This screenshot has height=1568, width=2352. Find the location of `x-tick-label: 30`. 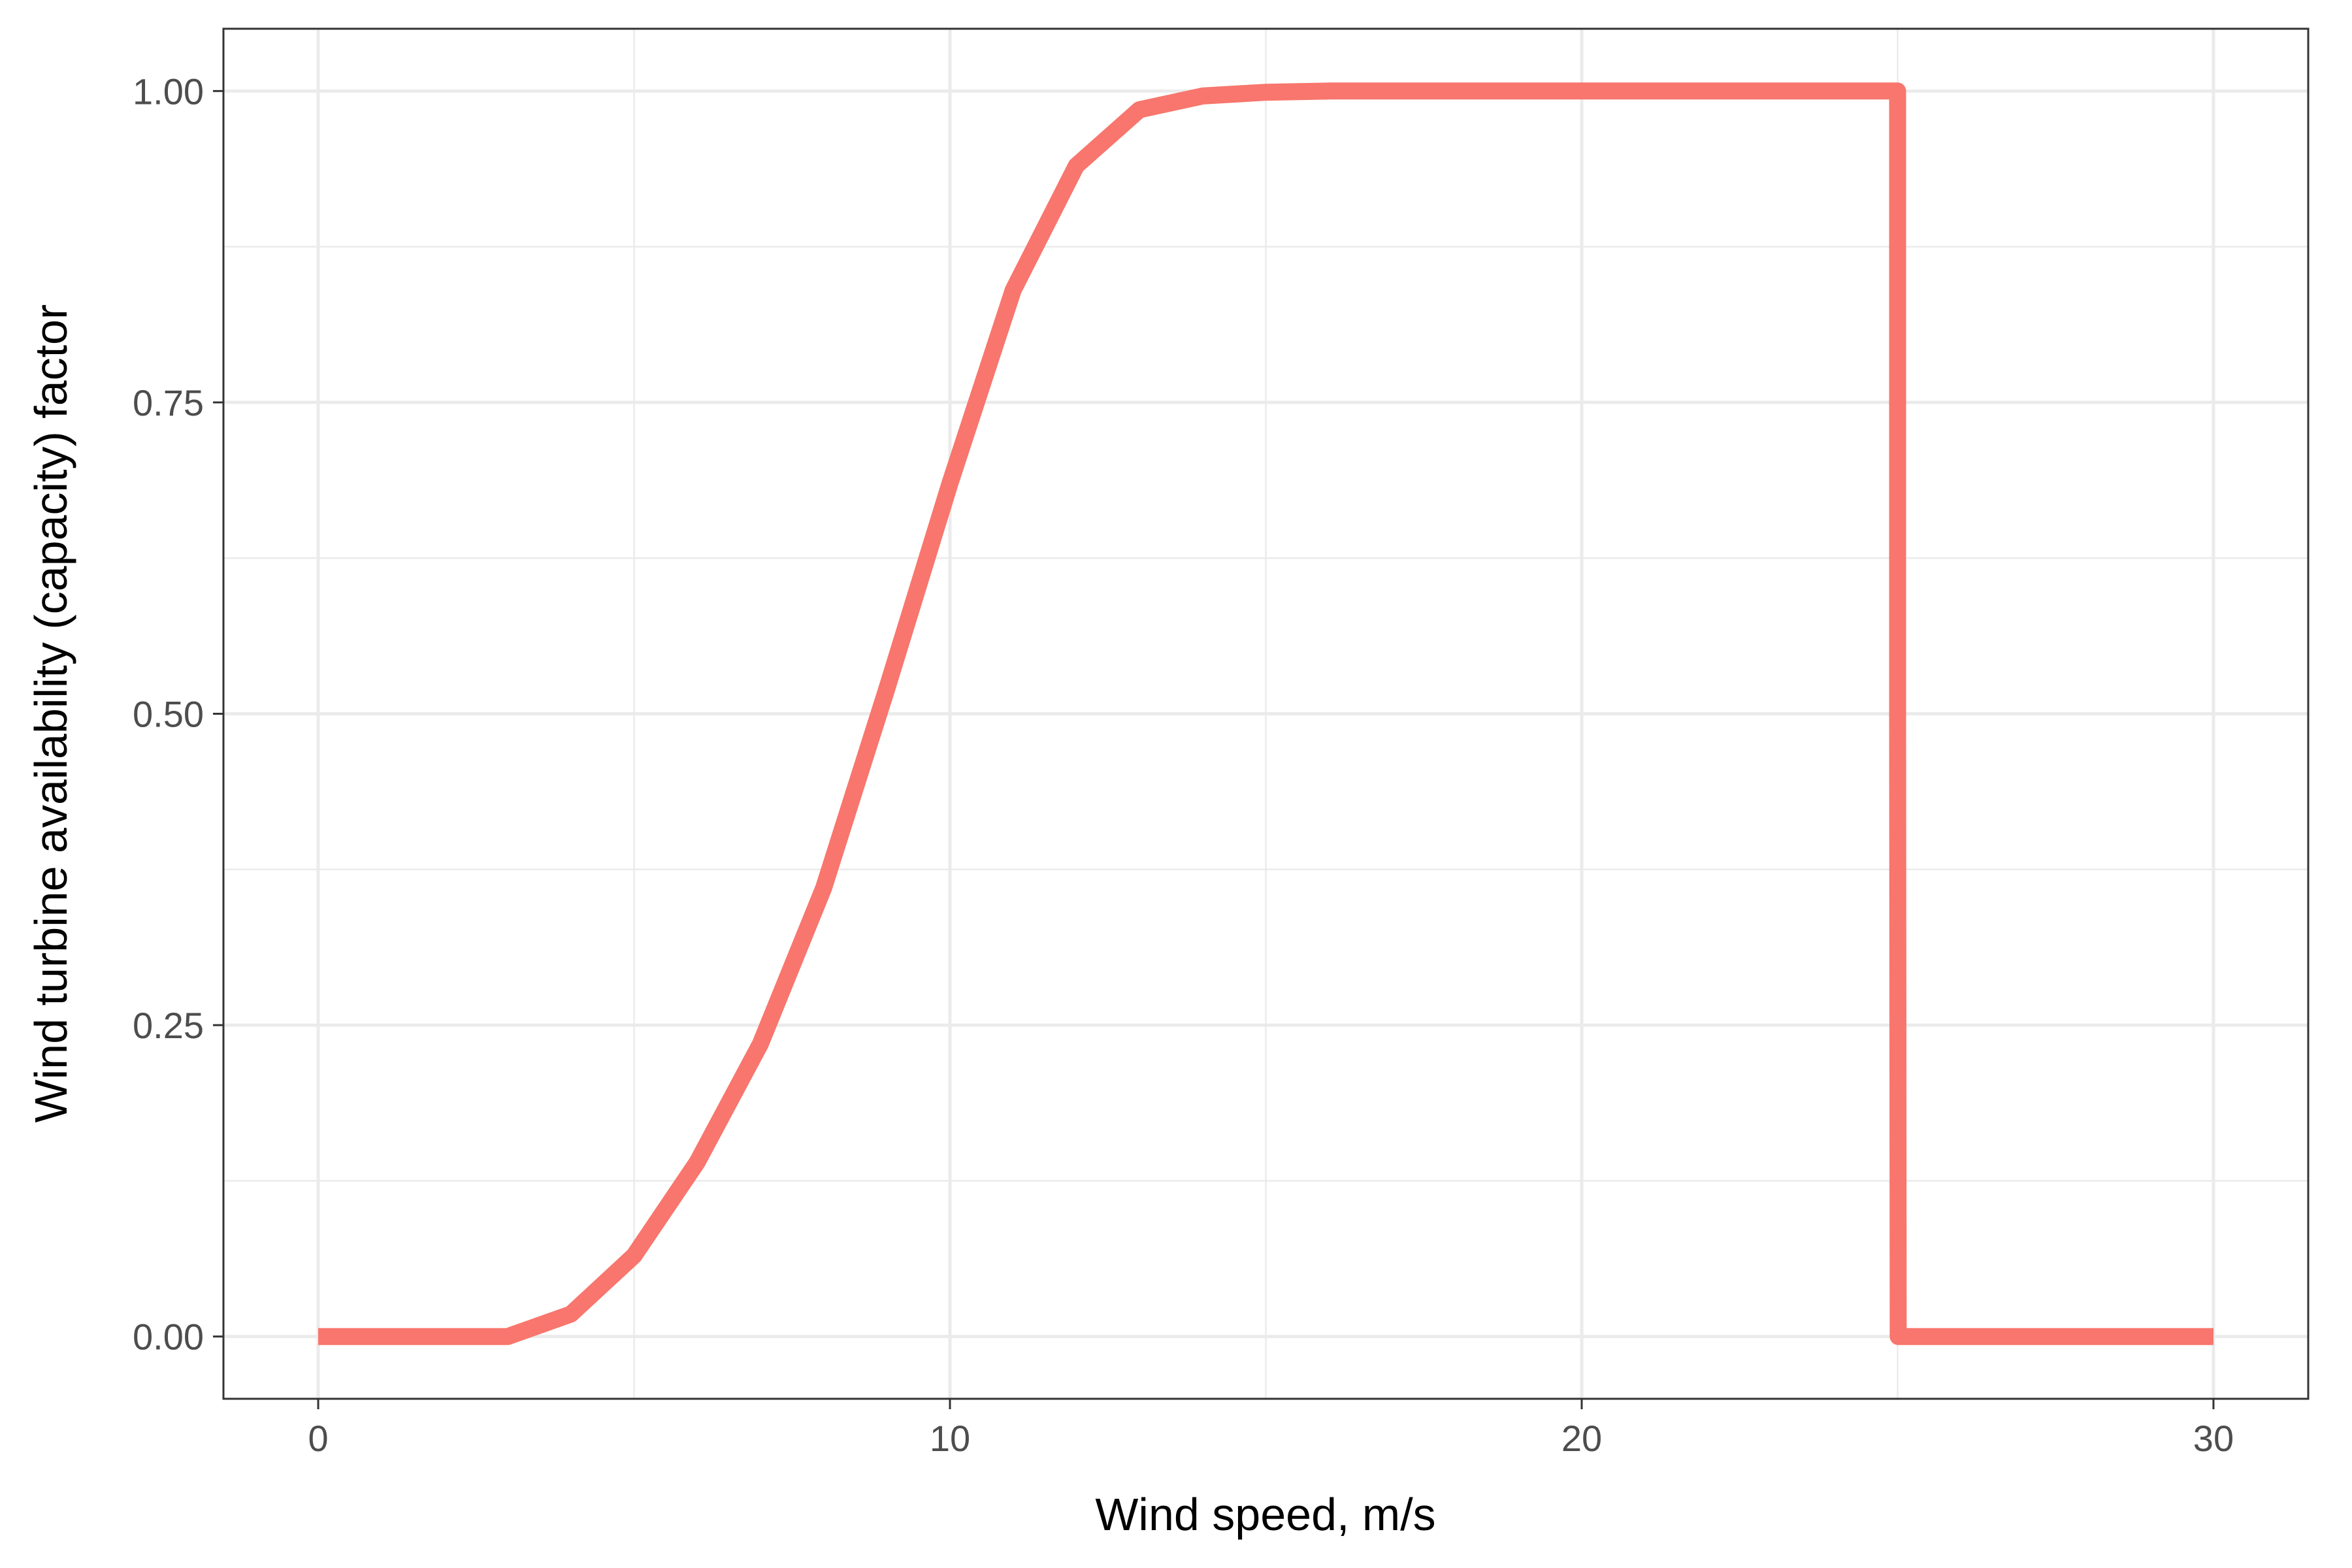

x-tick-label: 30 is located at coordinates (2213, 1438).